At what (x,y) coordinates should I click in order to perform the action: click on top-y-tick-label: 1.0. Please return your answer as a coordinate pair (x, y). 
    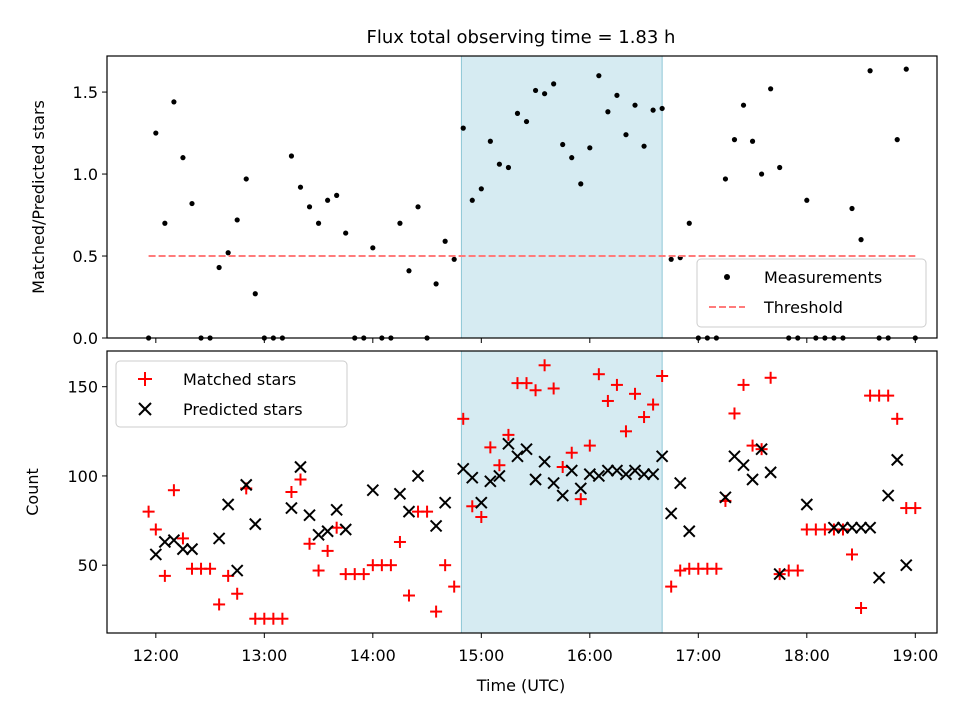
    Looking at the image, I should click on (85, 174).